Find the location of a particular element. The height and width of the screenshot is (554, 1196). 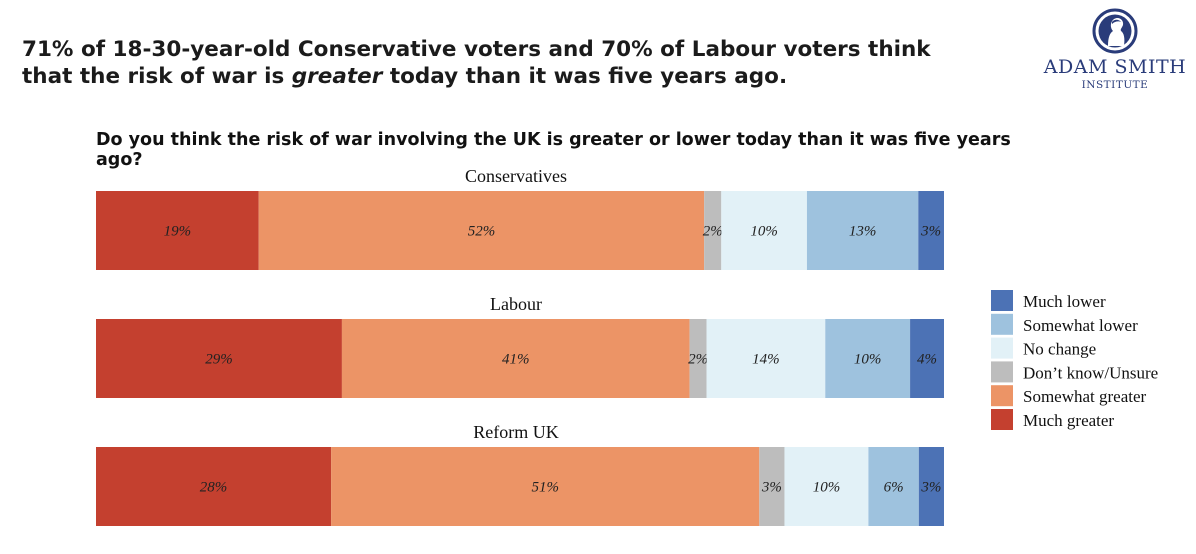

data-label-reform-uk-much-greater: 28% is located at coordinates (214, 488).